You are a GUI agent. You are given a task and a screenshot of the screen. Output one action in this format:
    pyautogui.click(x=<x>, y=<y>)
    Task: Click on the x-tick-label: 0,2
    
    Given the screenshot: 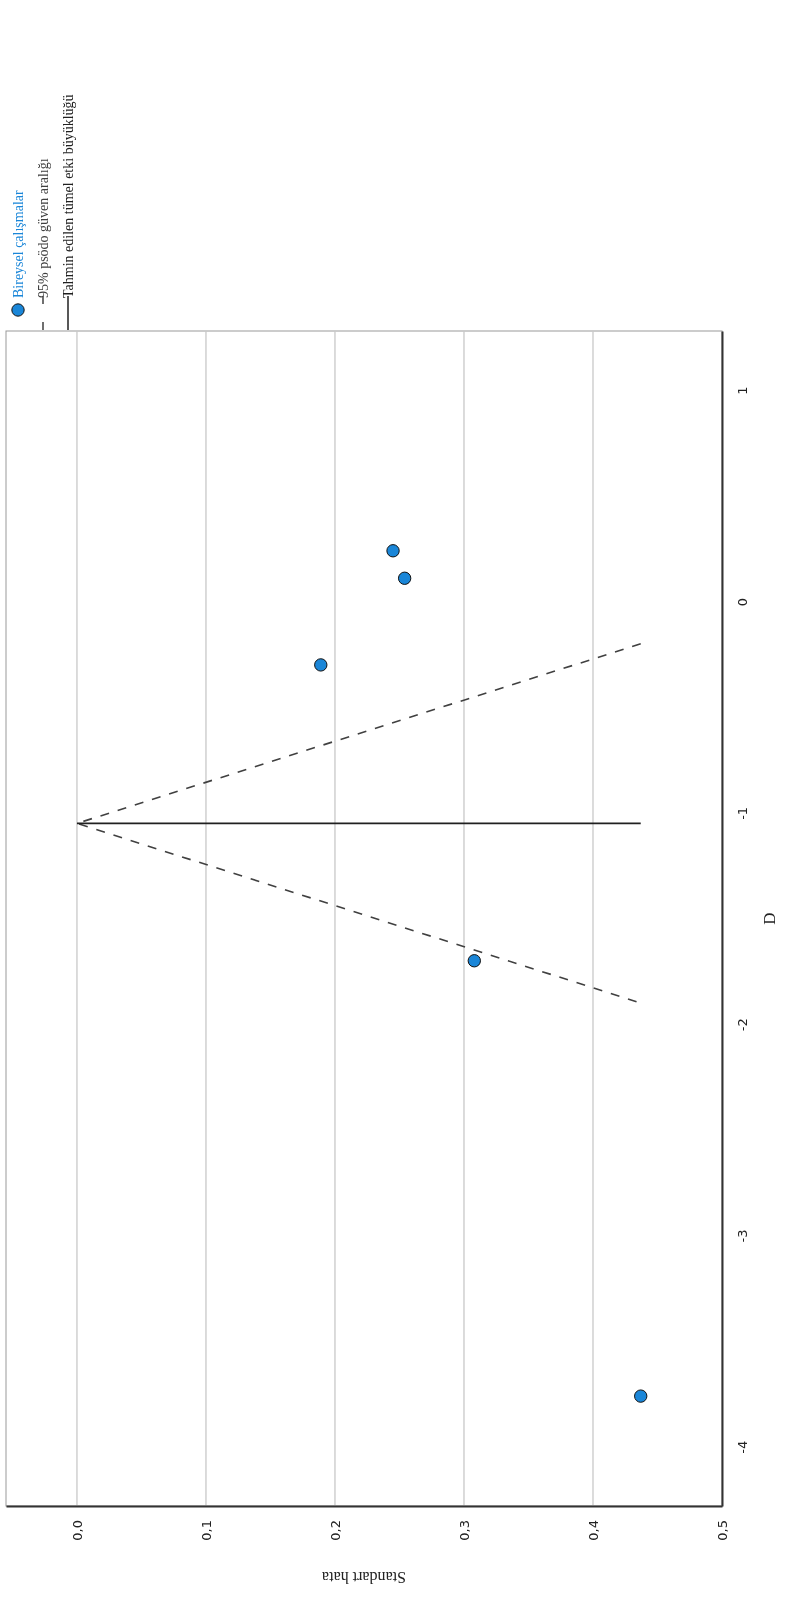 What is the action you would take?
    pyautogui.click(x=336, y=1530)
    